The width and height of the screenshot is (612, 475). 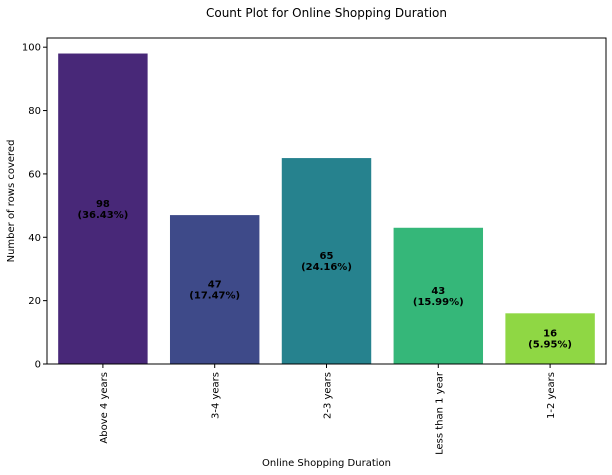 I want to click on y-tick-label: 0, so click(x=38, y=365).